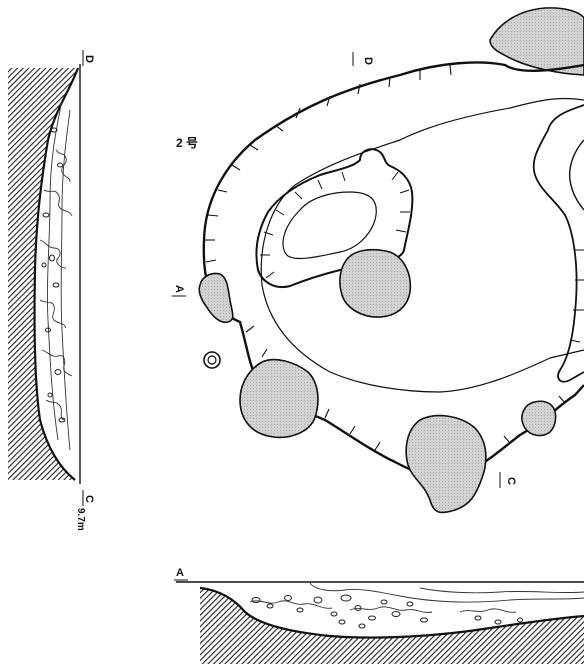  Describe the element at coordinates (51, 290) in the screenshot. I see `section-d-c: D C 9.7m` at that location.